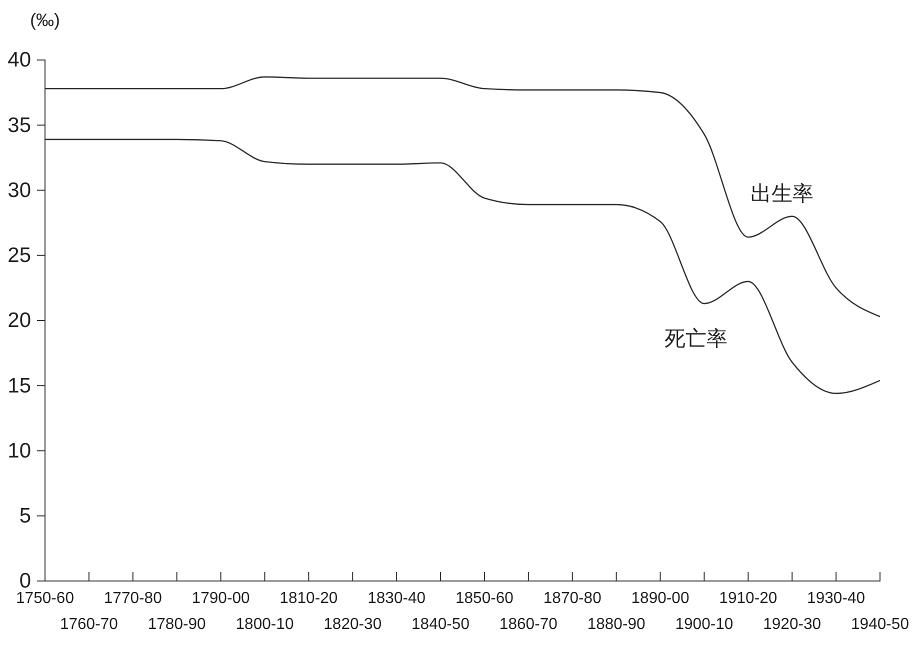 This screenshot has width=918, height=647. Describe the element at coordinates (397, 598) in the screenshot. I see `x-tick-label: 1830-40` at that location.